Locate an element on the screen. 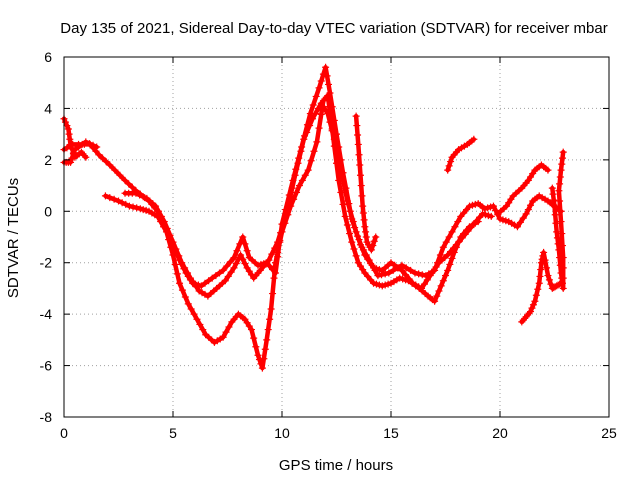  x-tick-label: 25 is located at coordinates (609, 433).